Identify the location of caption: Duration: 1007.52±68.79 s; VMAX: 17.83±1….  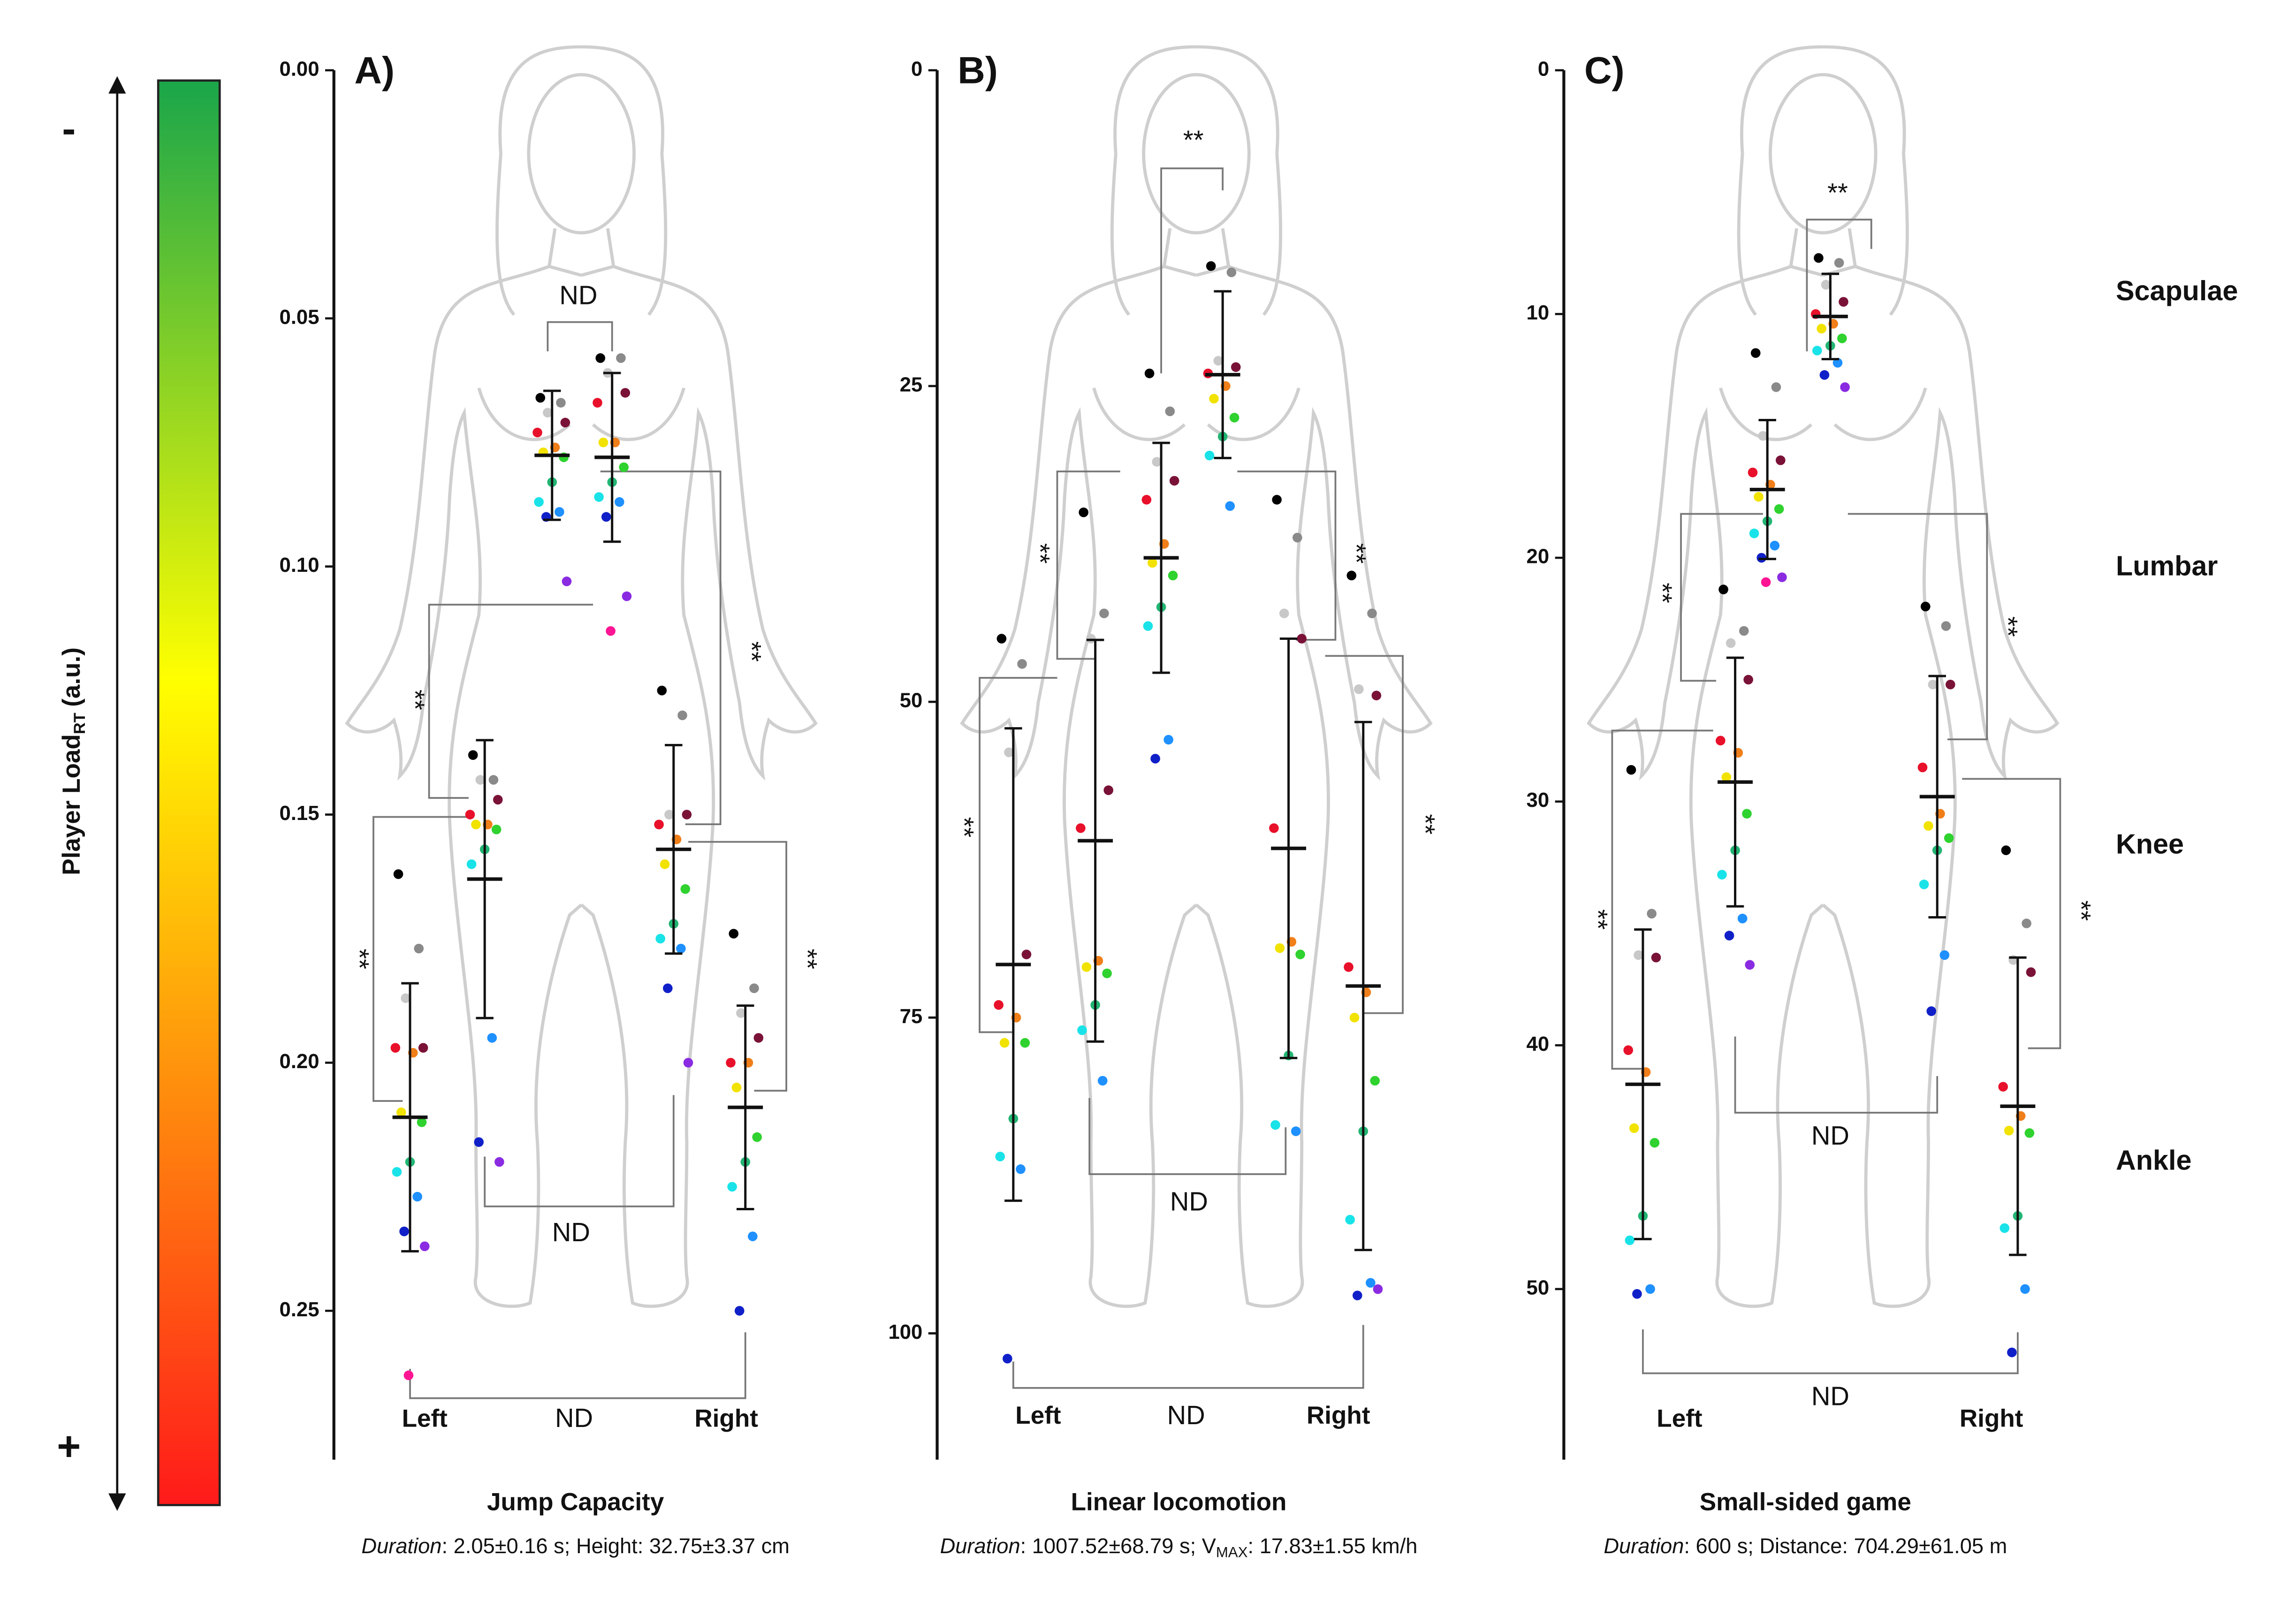
(1179, 1547).